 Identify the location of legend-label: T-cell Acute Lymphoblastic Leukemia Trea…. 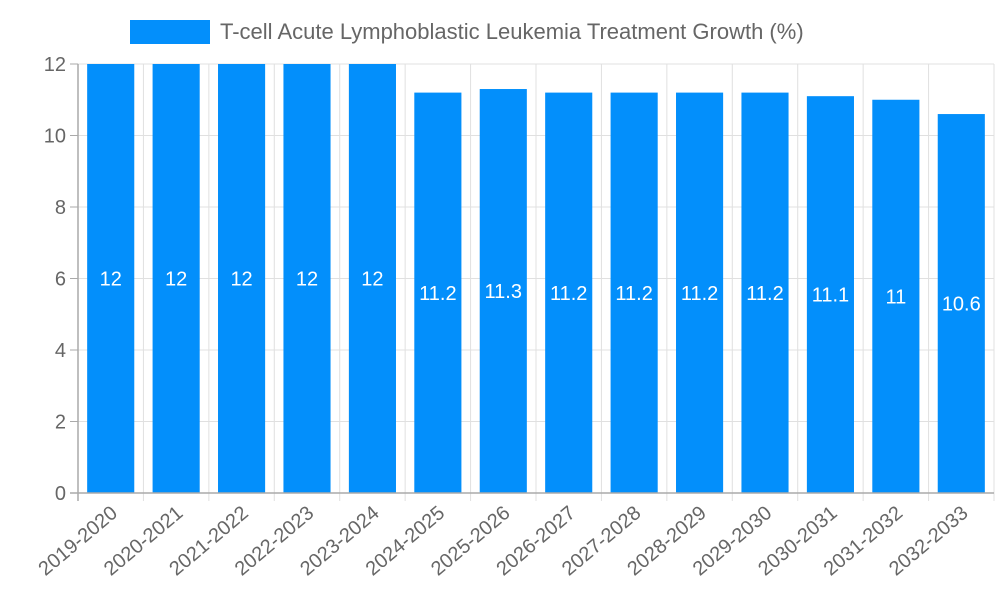
(512, 31).